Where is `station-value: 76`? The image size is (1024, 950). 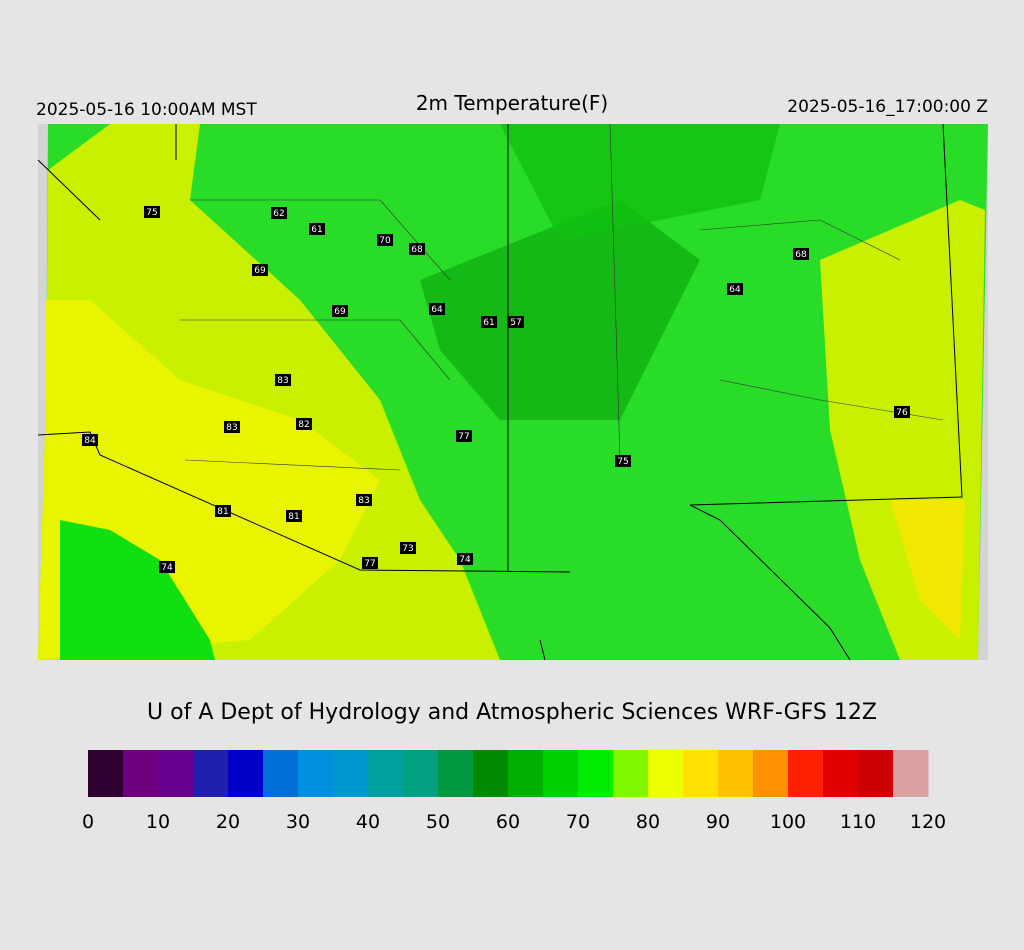
station-value: 76 is located at coordinates (902, 413).